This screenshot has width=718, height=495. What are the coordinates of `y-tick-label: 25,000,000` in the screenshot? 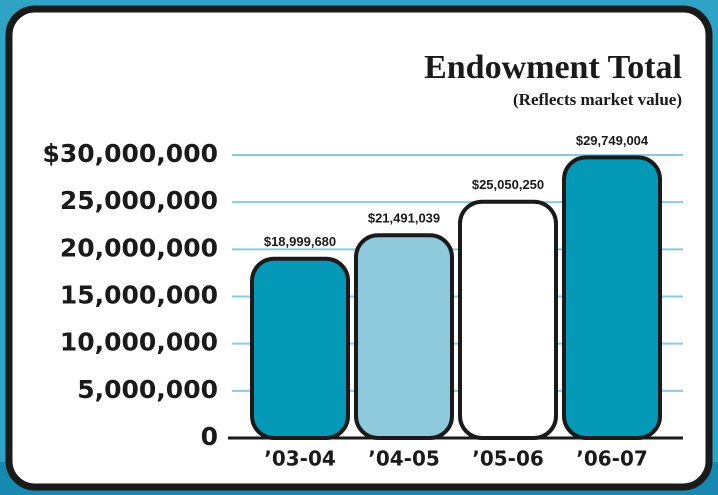 It's located at (139, 200).